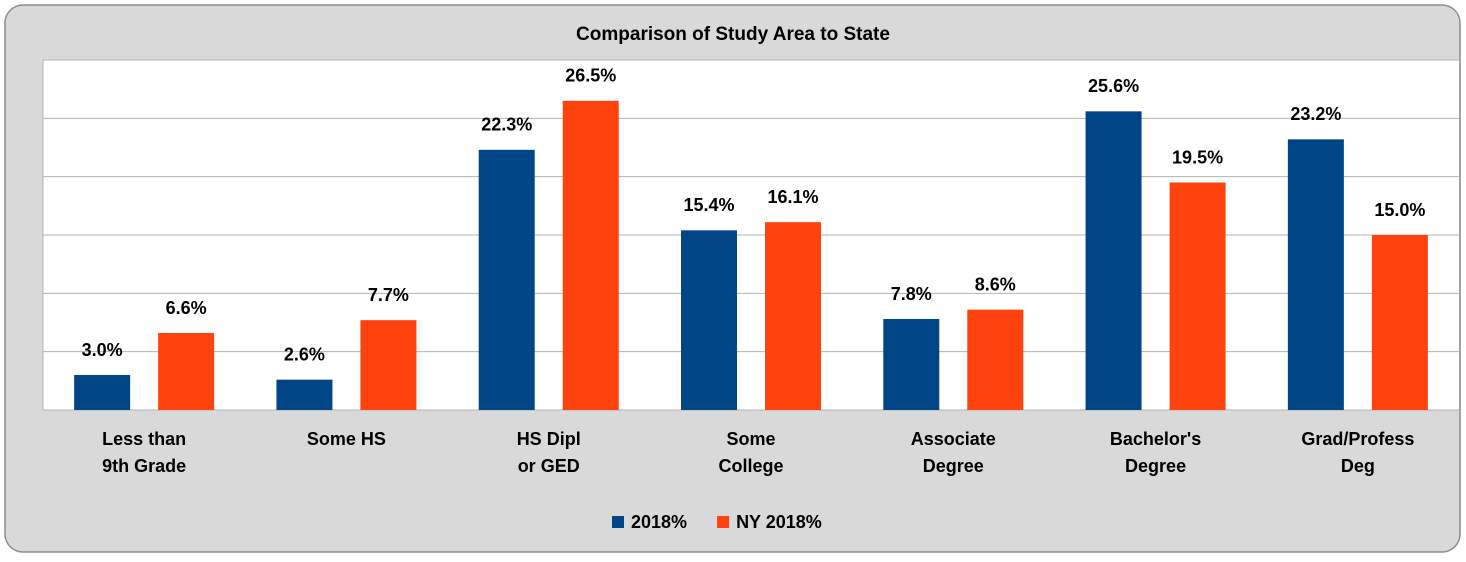 This screenshot has width=1466, height=562. Describe the element at coordinates (590, 76) in the screenshot. I see `data-label: 26.5%` at that location.